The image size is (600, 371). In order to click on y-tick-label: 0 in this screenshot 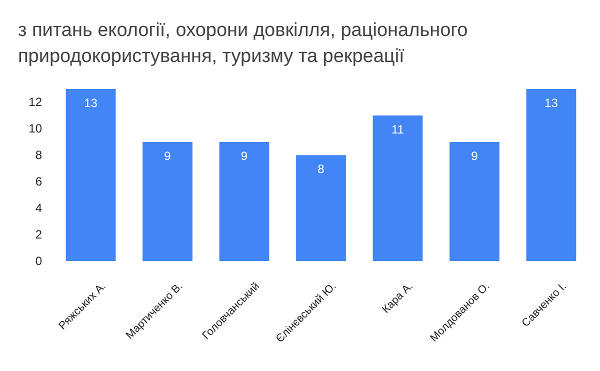, I will do `click(38, 261)`.